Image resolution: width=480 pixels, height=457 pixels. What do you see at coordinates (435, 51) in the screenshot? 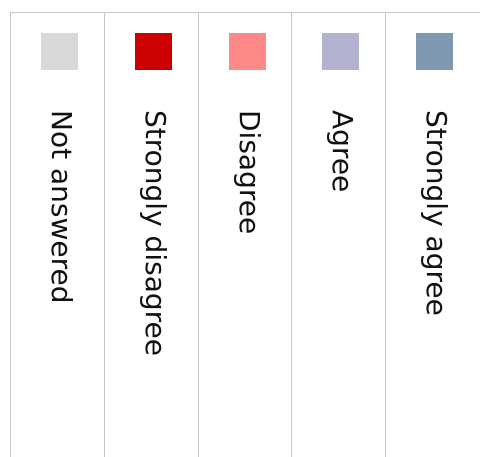
I see `legend-swatch-strongly-agree` at bounding box center [435, 51].